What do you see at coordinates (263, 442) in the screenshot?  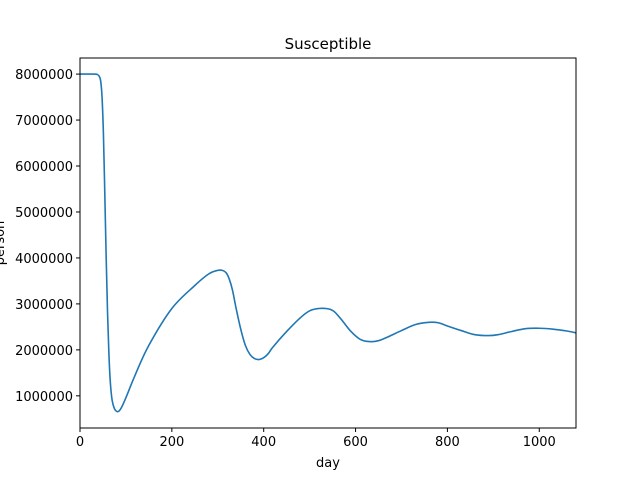 I see `x-tick-label: 400` at bounding box center [263, 442].